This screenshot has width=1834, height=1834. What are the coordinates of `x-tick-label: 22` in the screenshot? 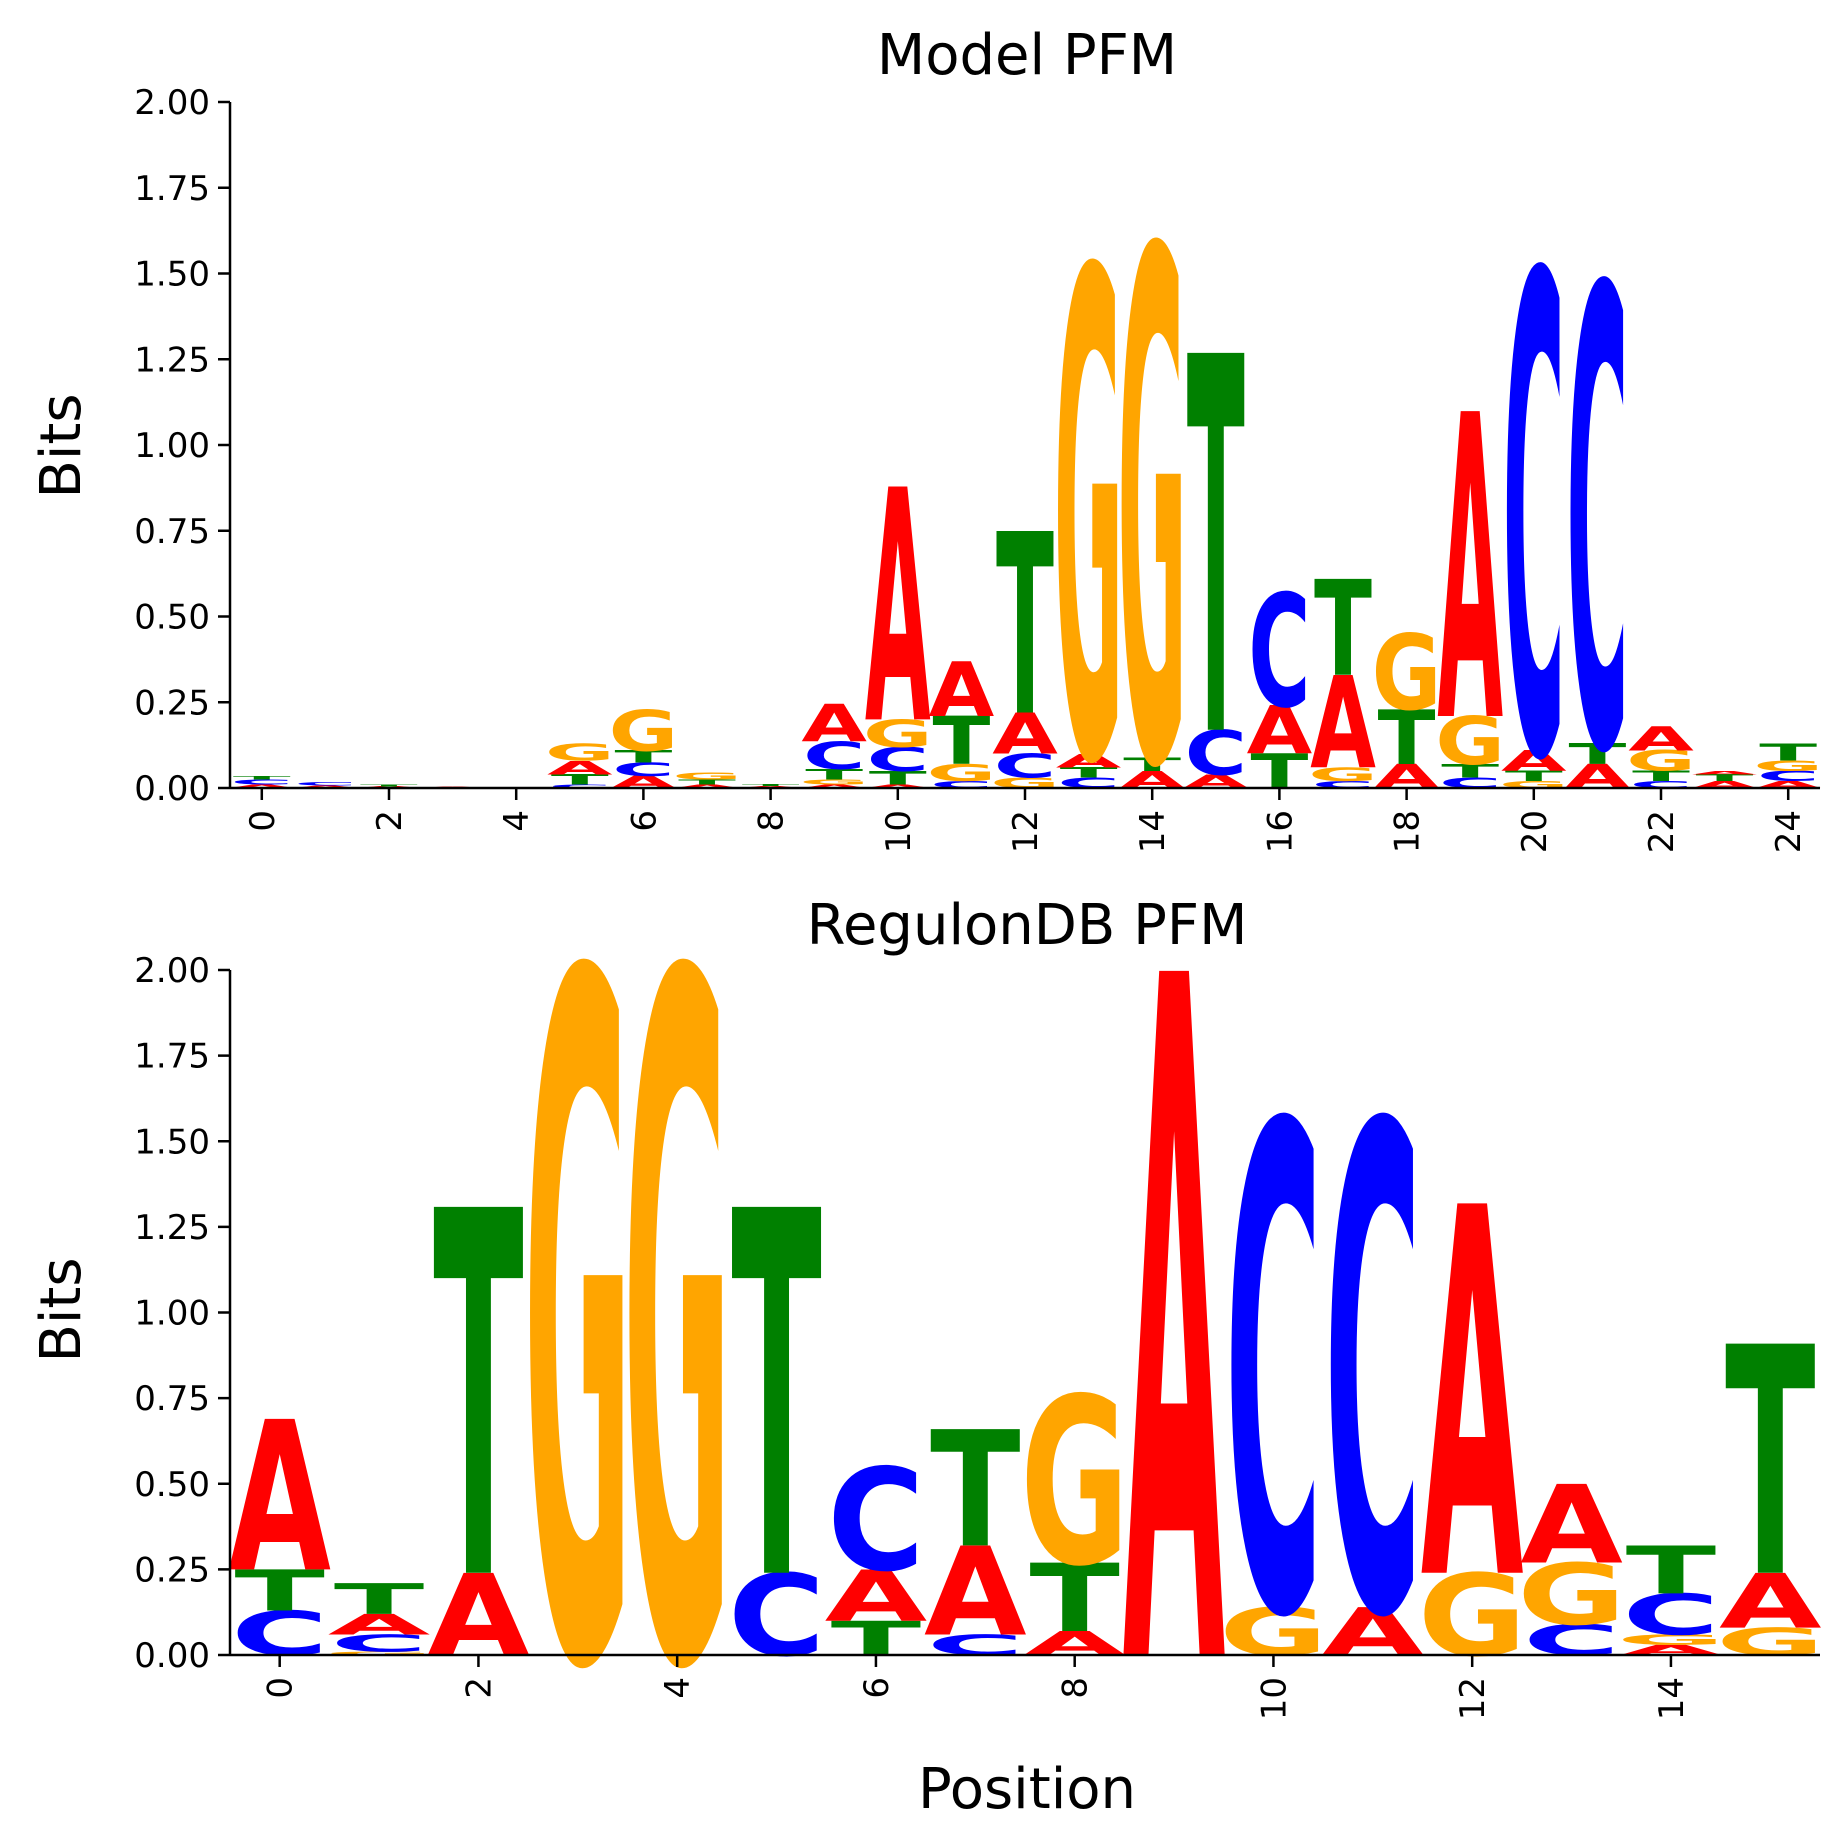 It's located at (1662, 831).